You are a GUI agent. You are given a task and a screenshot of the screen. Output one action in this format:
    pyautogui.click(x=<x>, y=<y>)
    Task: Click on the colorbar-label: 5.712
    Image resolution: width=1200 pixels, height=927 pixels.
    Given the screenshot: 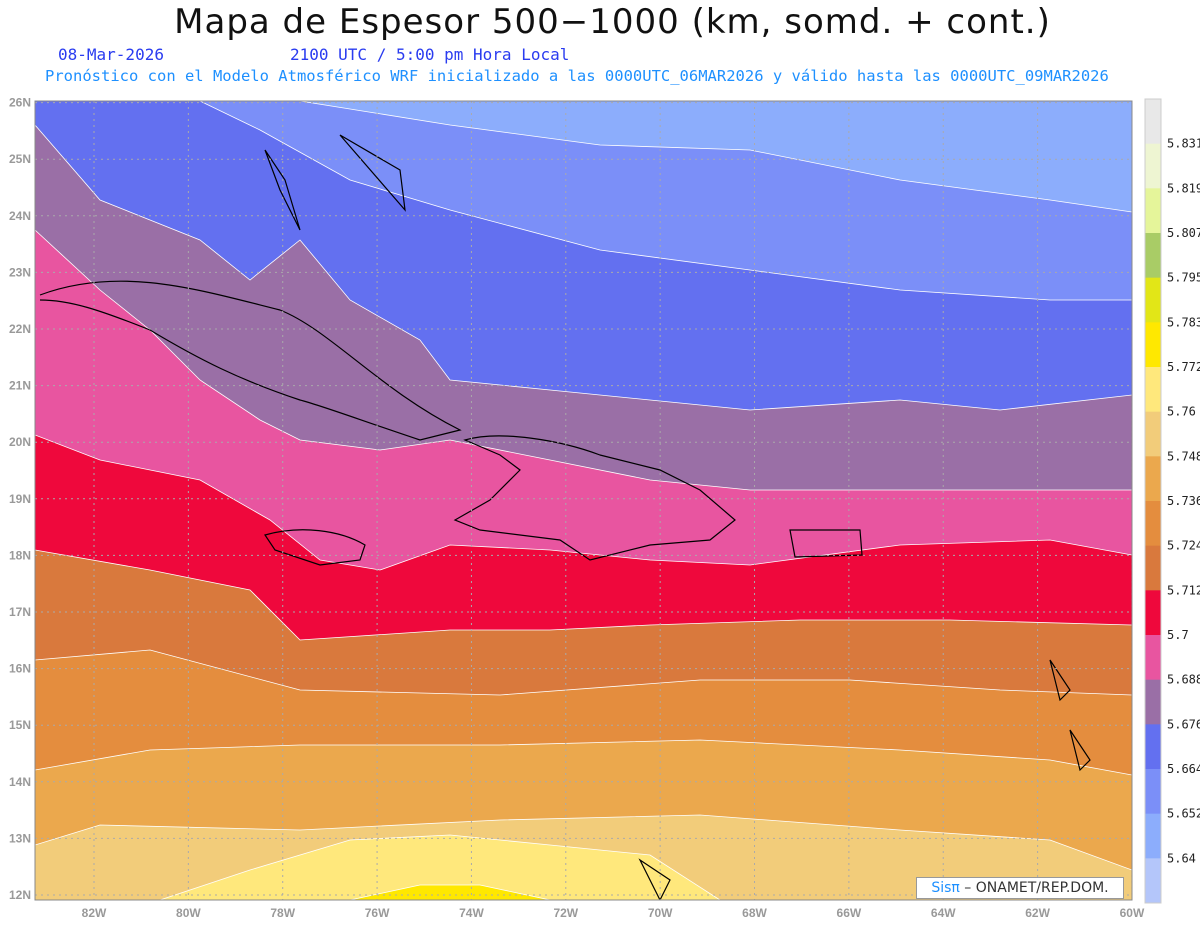 What is the action you would take?
    pyautogui.click(x=1183, y=590)
    